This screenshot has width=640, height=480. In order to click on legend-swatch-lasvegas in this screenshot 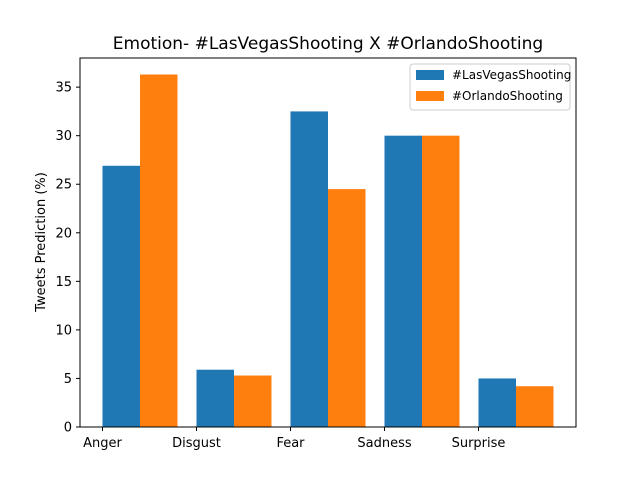, I will do `click(430, 75)`.